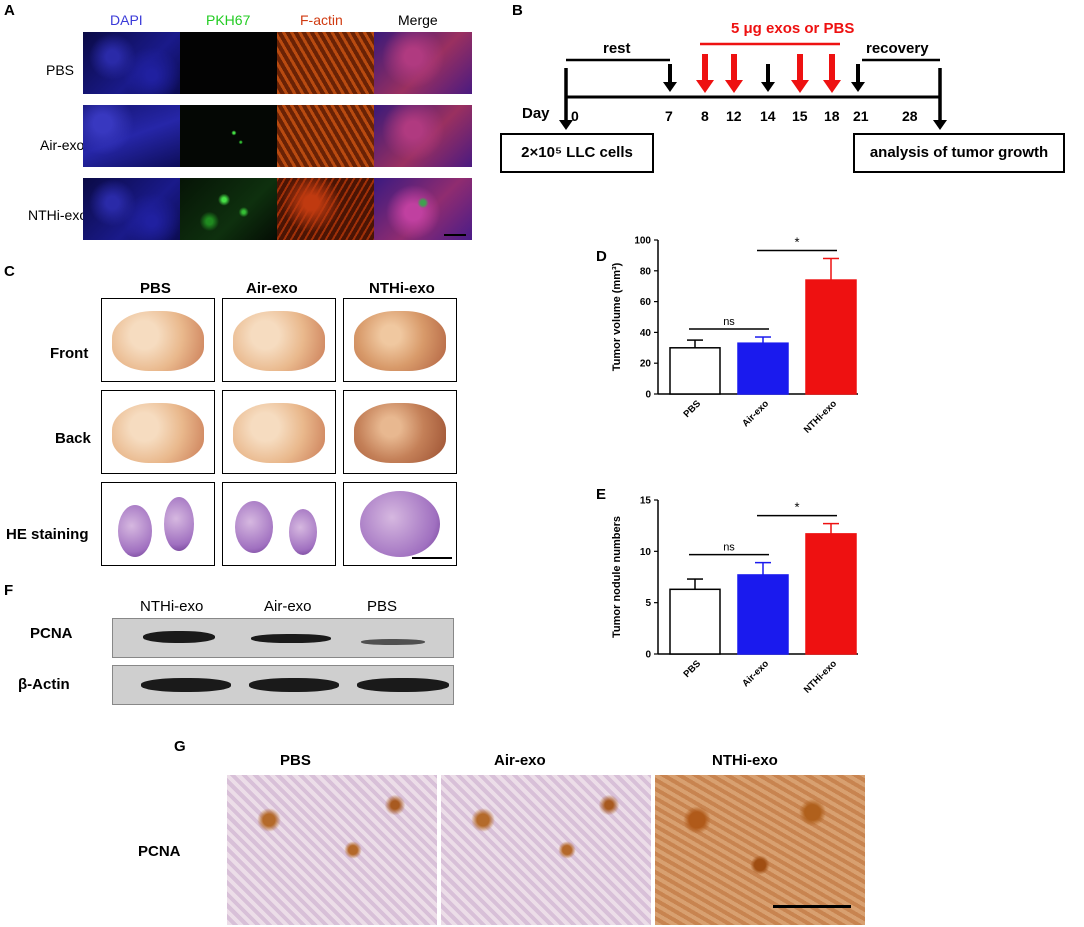  What do you see at coordinates (326, 136) in the screenshot?
I see `image-factin-air-exo` at bounding box center [326, 136].